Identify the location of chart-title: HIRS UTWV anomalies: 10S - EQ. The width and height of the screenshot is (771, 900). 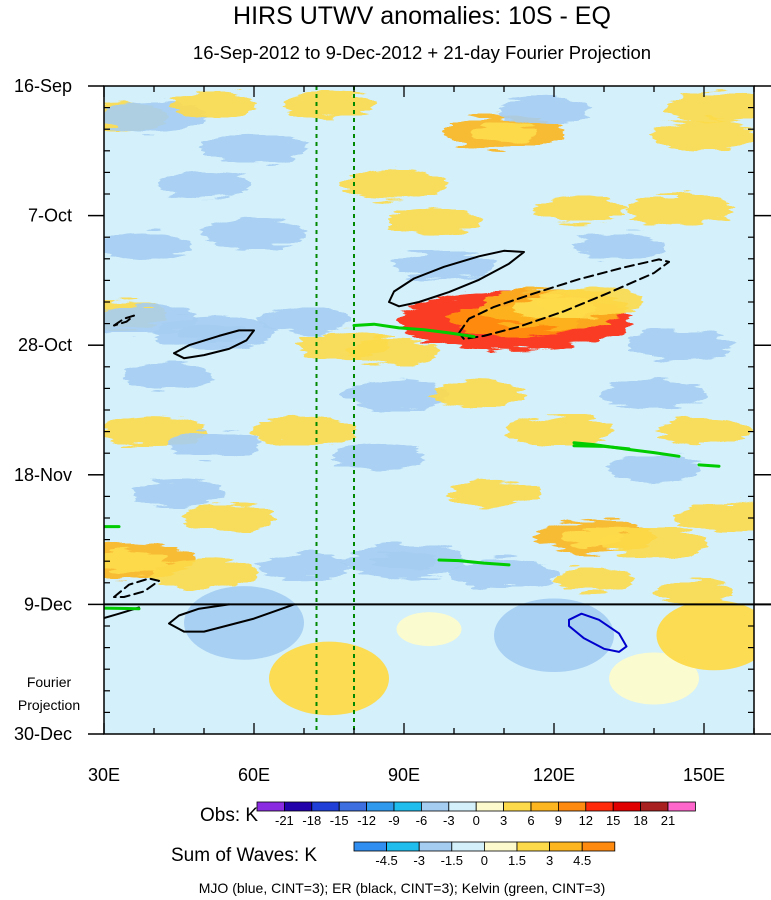
(422, 16).